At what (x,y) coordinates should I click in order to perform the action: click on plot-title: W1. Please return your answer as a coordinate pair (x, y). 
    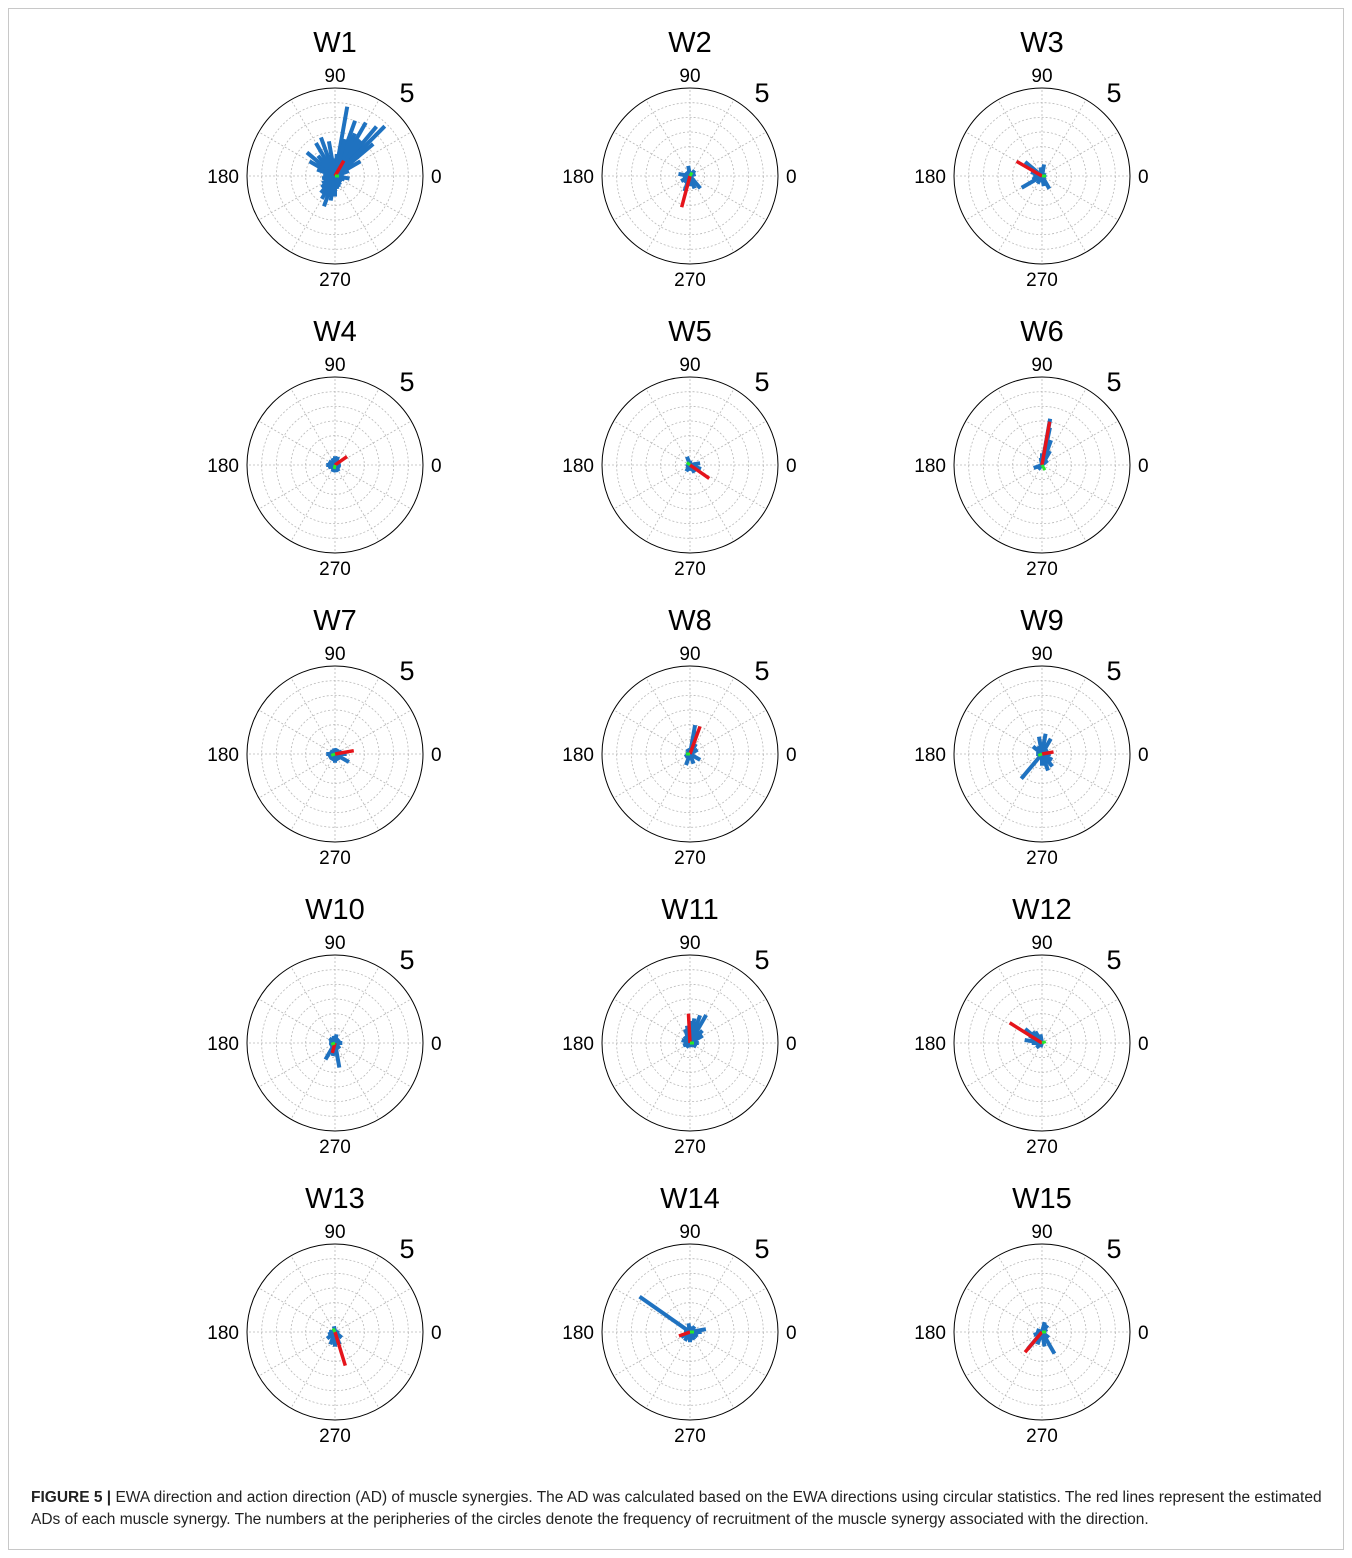
    Looking at the image, I should click on (335, 43).